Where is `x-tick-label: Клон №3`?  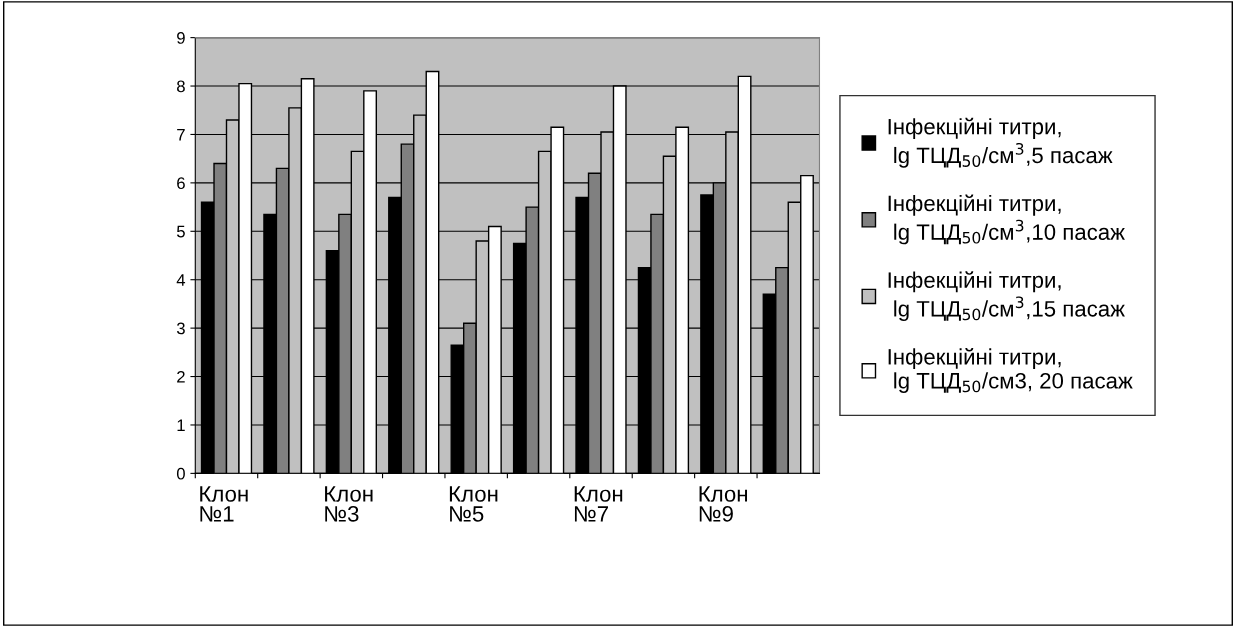
x-tick-label: Клон №3 is located at coordinates (349, 504).